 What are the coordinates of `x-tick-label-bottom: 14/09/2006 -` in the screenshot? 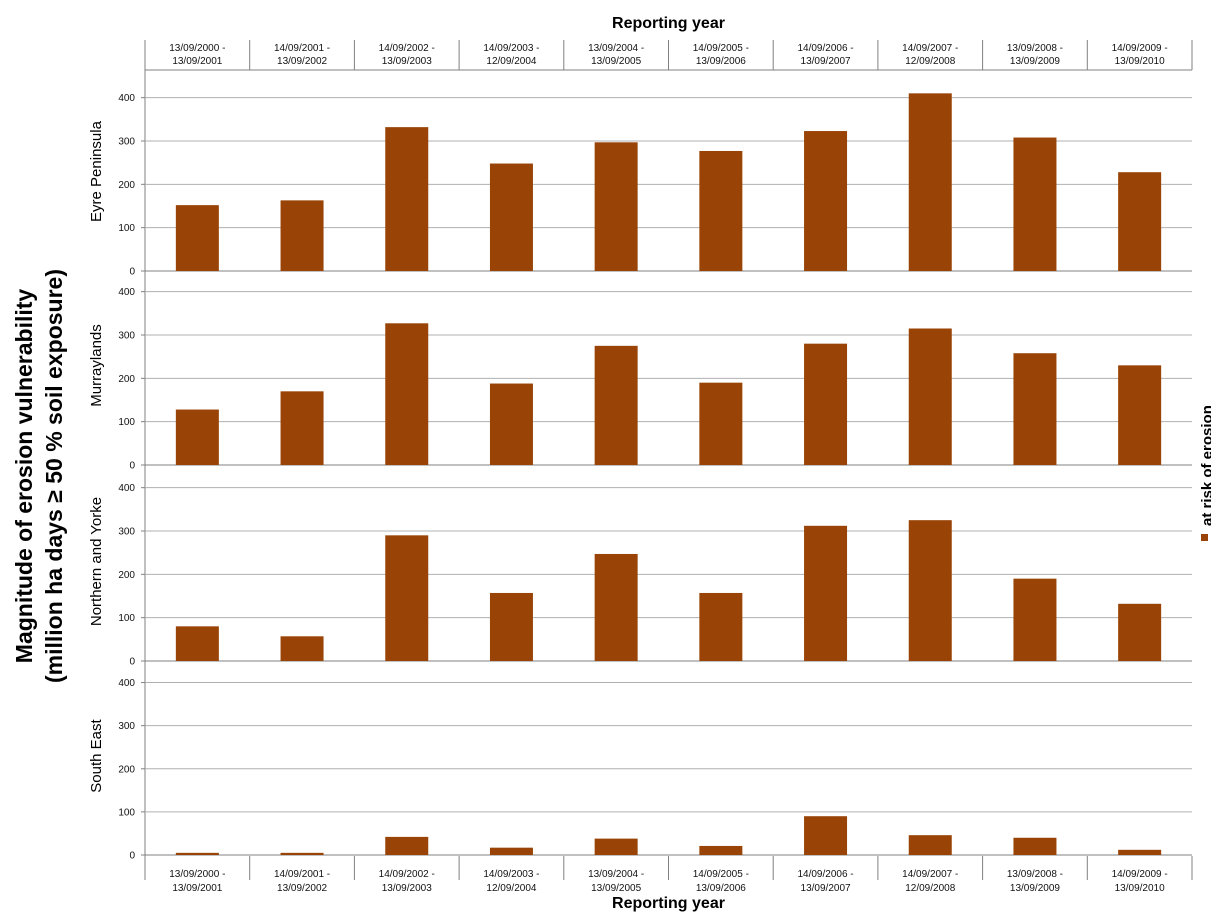 It's located at (825, 874).